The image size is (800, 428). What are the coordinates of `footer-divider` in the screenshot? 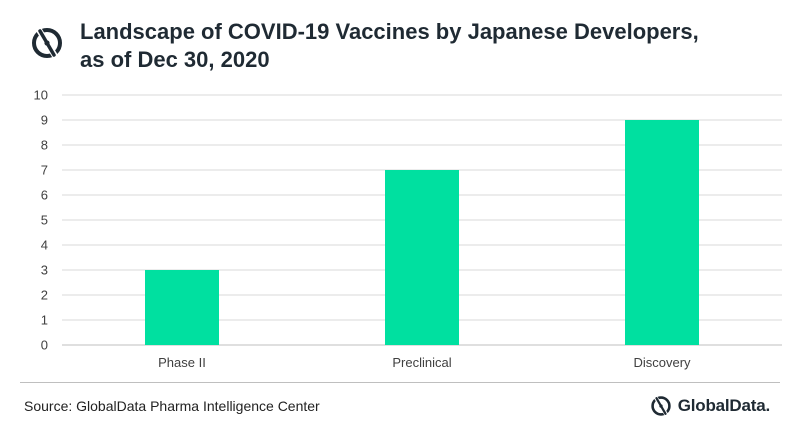 It's located at (400, 382).